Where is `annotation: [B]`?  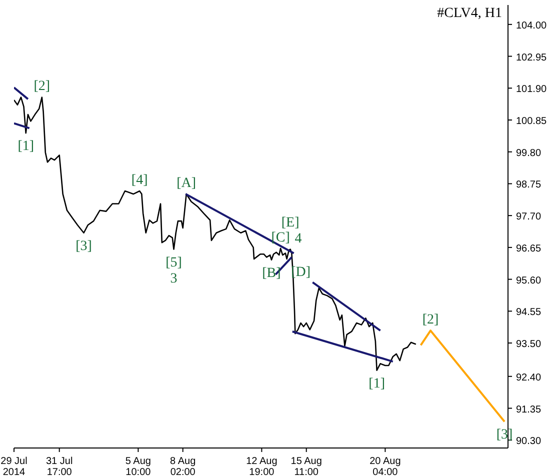 annotation: [B] is located at coordinates (271, 273).